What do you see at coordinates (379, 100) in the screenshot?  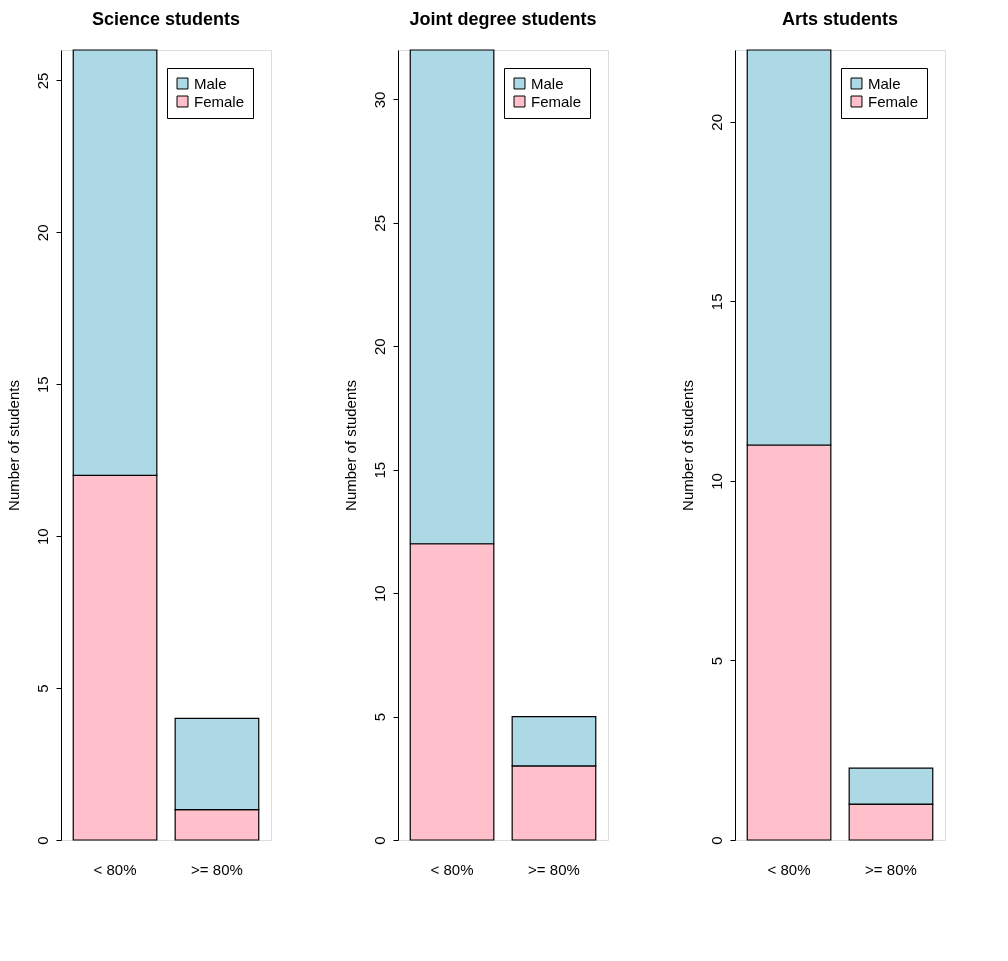 I see `y-tick-label: 30` at bounding box center [379, 100].